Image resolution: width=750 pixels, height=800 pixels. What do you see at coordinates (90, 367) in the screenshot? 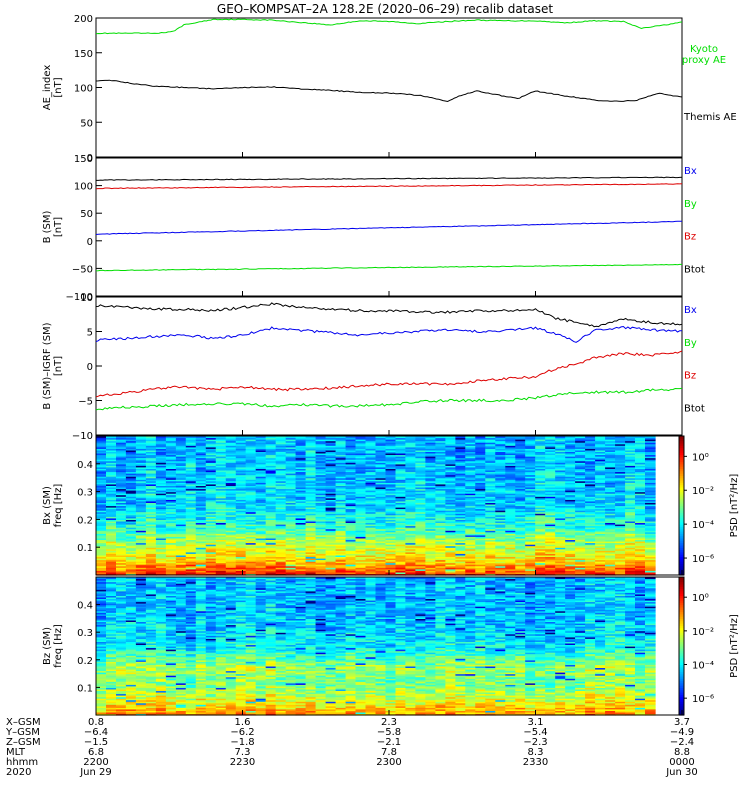
I see `y-tick-label: 0` at bounding box center [90, 367].